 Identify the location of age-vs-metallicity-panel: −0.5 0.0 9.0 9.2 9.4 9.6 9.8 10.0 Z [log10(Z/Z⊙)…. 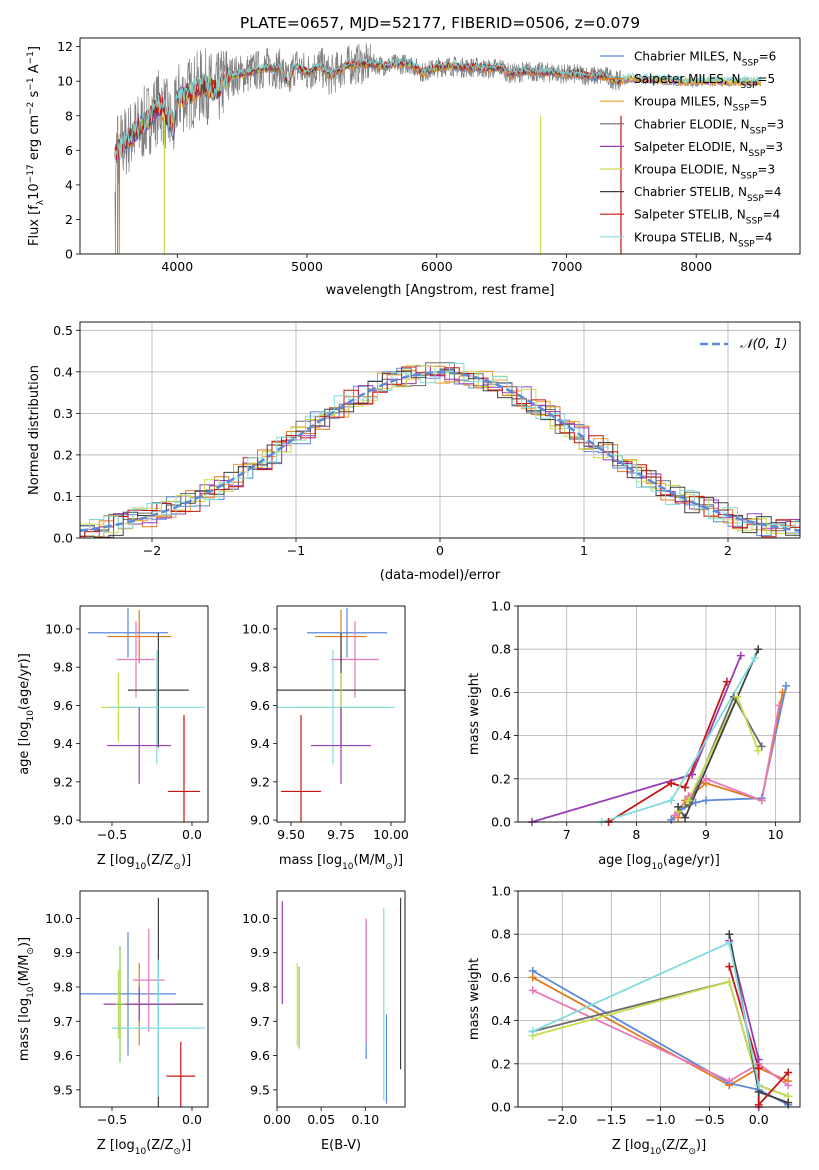
(113, 738).